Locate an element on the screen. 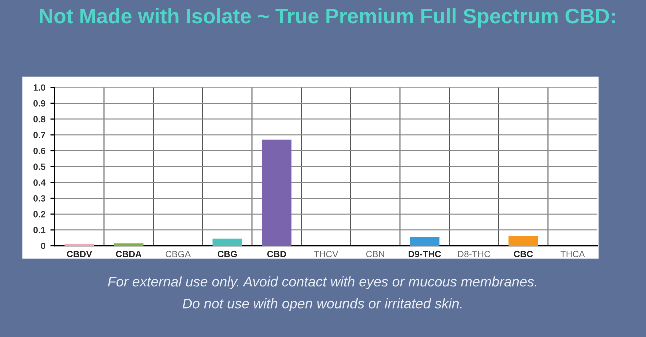 The image size is (646, 337). chart-title: Not Made with Isolate ~ True Premium Full Spectrum CBD: is located at coordinates (327, 18).